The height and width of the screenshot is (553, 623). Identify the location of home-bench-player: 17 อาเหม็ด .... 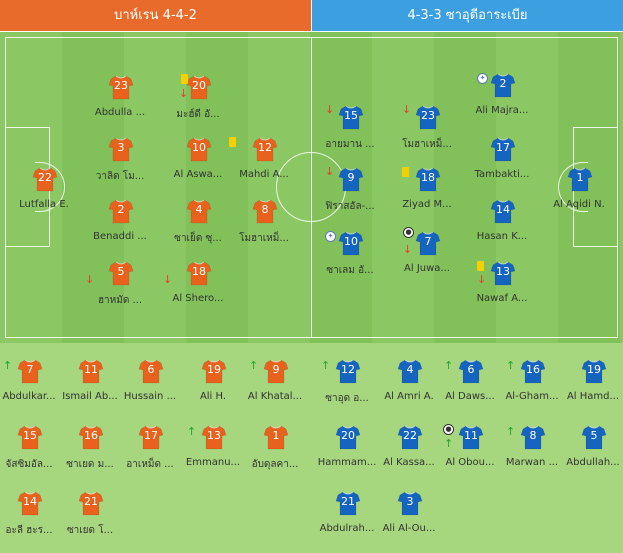
(150, 454).